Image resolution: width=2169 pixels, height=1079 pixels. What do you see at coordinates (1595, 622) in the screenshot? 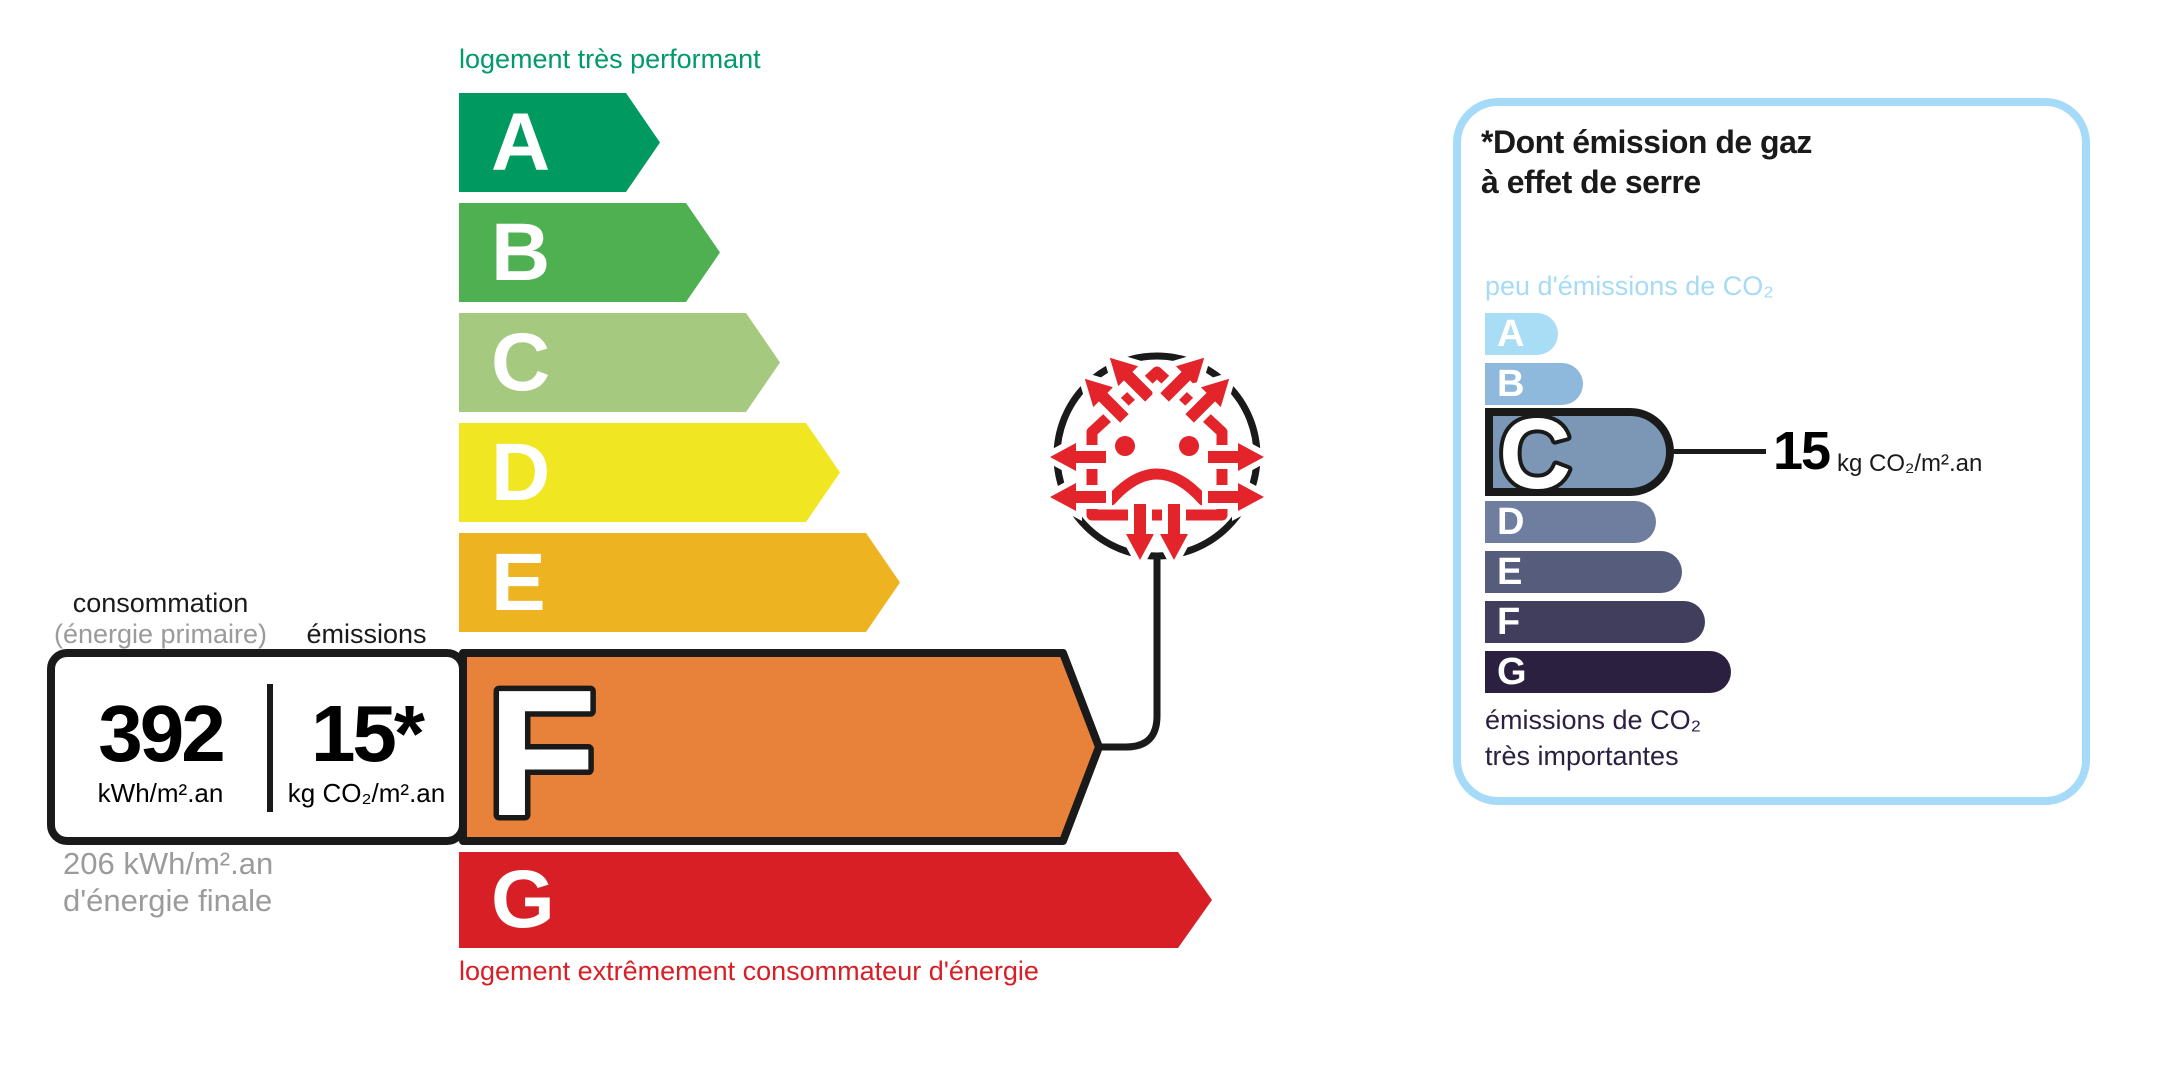
I see `co2-bar-f: F` at bounding box center [1595, 622].